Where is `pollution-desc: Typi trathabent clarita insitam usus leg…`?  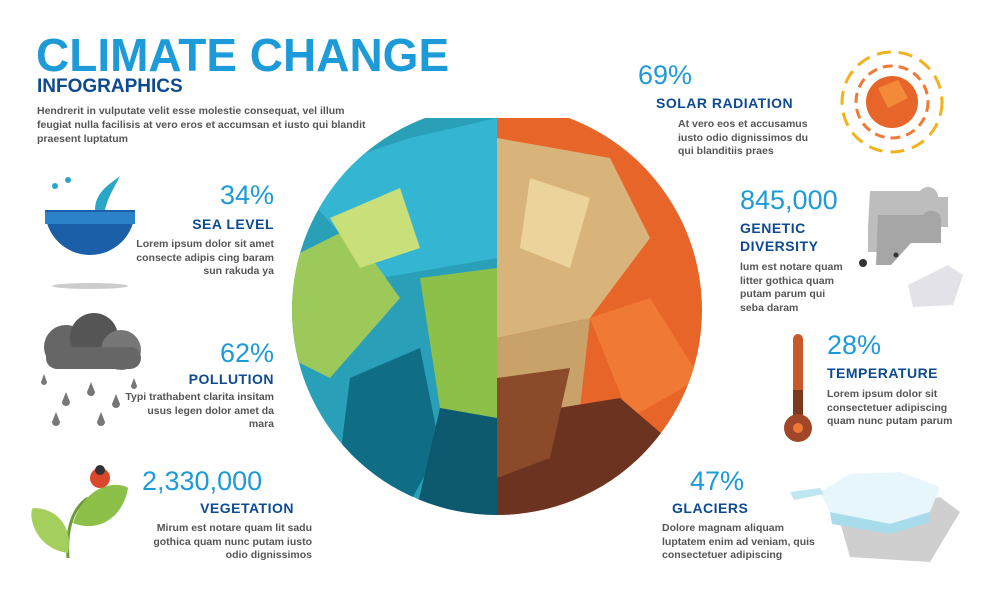 pollution-desc: Typi trathabent clarita insitam usus leg… is located at coordinates (199, 410).